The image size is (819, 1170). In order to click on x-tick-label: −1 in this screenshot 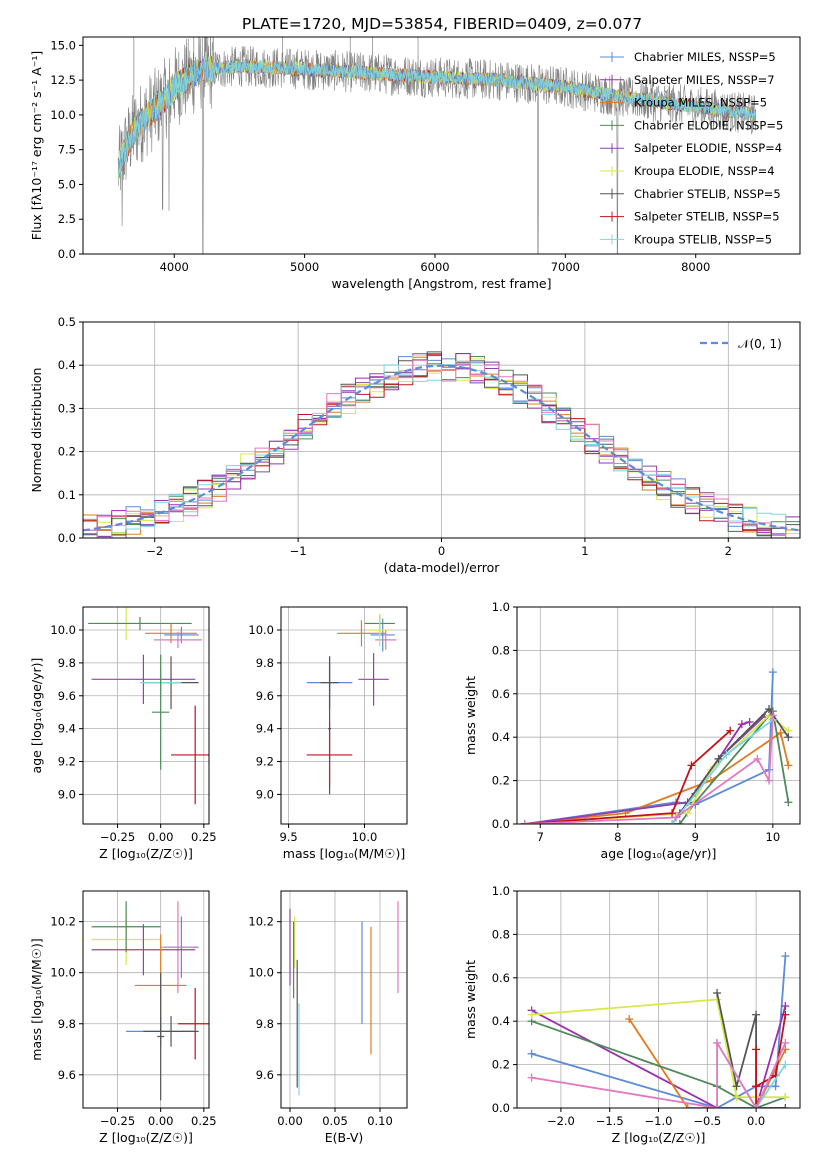, I will do `click(298, 551)`.